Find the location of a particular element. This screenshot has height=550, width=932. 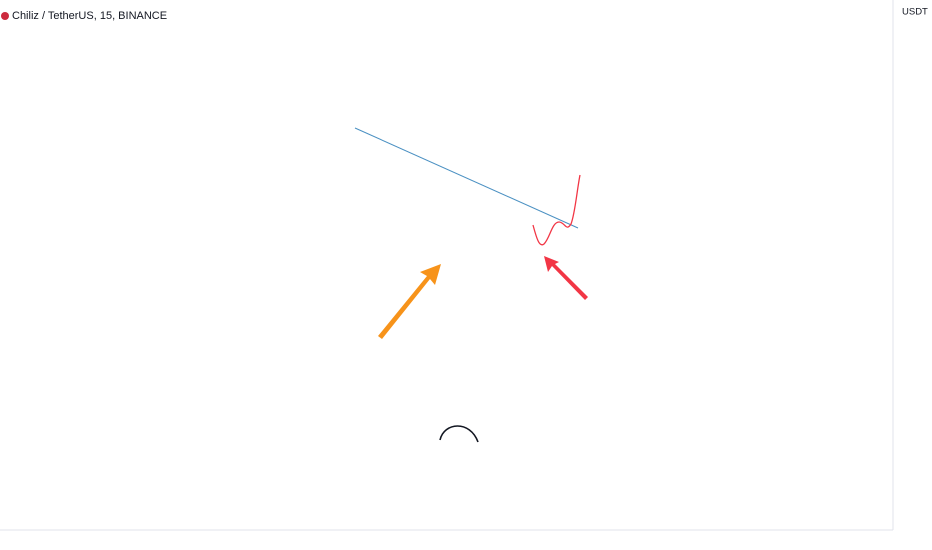

chart-title: Chiliz / TetherUS, 15, BINANCE is located at coordinates (89, 16).